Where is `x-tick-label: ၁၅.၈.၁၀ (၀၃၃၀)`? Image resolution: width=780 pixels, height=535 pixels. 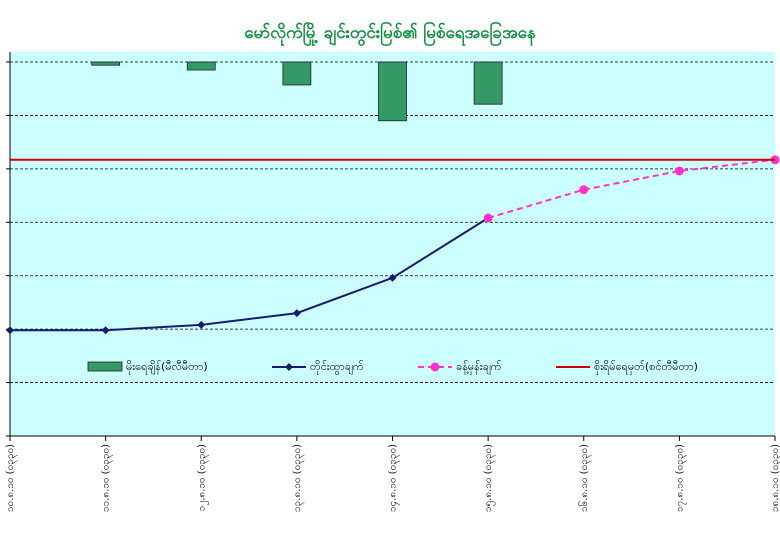
x-tick-label: ၁၅.၈.၁၀ (၀၃၃၀) is located at coordinates (489, 478).